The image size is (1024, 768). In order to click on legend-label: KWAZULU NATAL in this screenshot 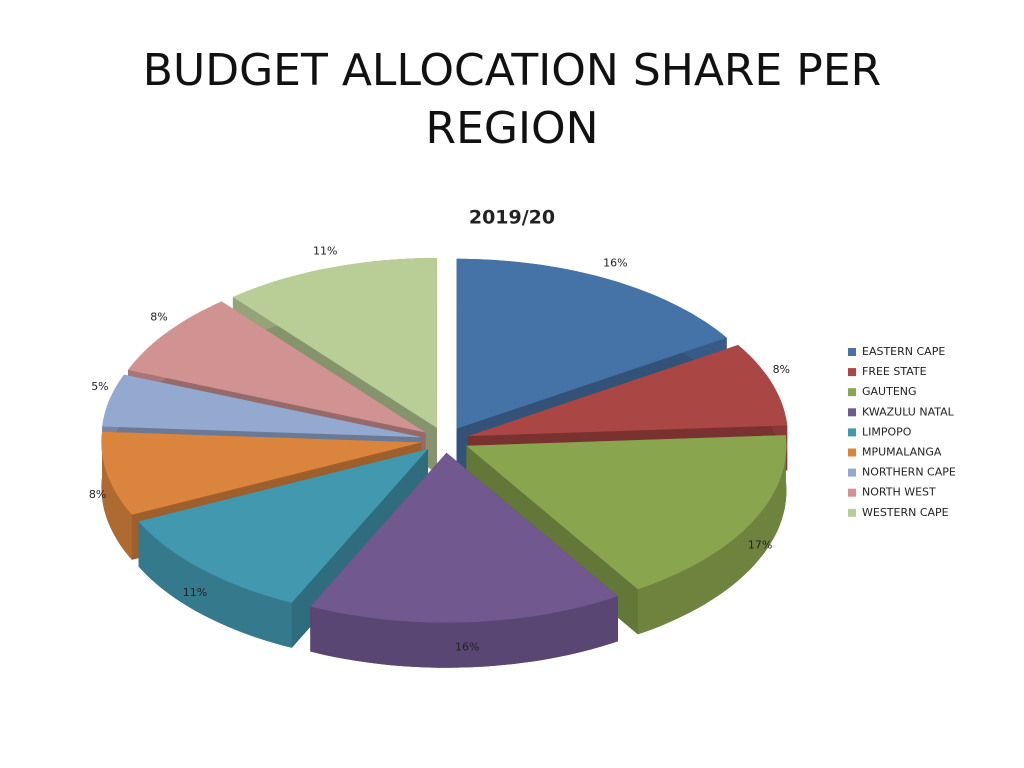, I will do `click(908, 411)`.